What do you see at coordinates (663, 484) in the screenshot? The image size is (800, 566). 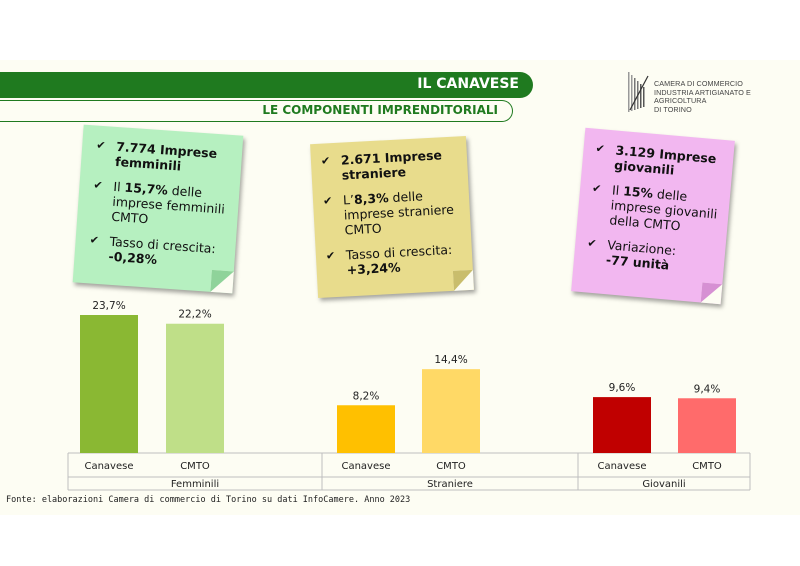 I see `group-label: Giovanili` at bounding box center [663, 484].